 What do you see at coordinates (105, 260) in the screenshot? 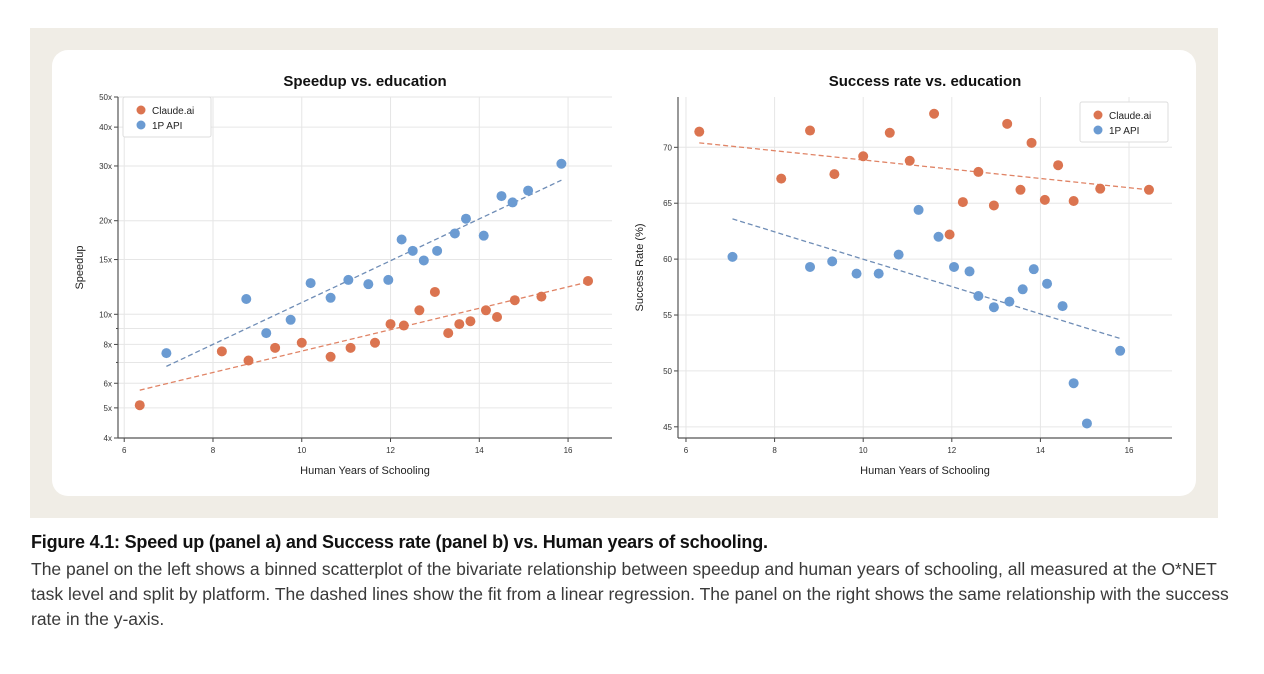
I see `y-tick-label: 15x` at bounding box center [105, 260].